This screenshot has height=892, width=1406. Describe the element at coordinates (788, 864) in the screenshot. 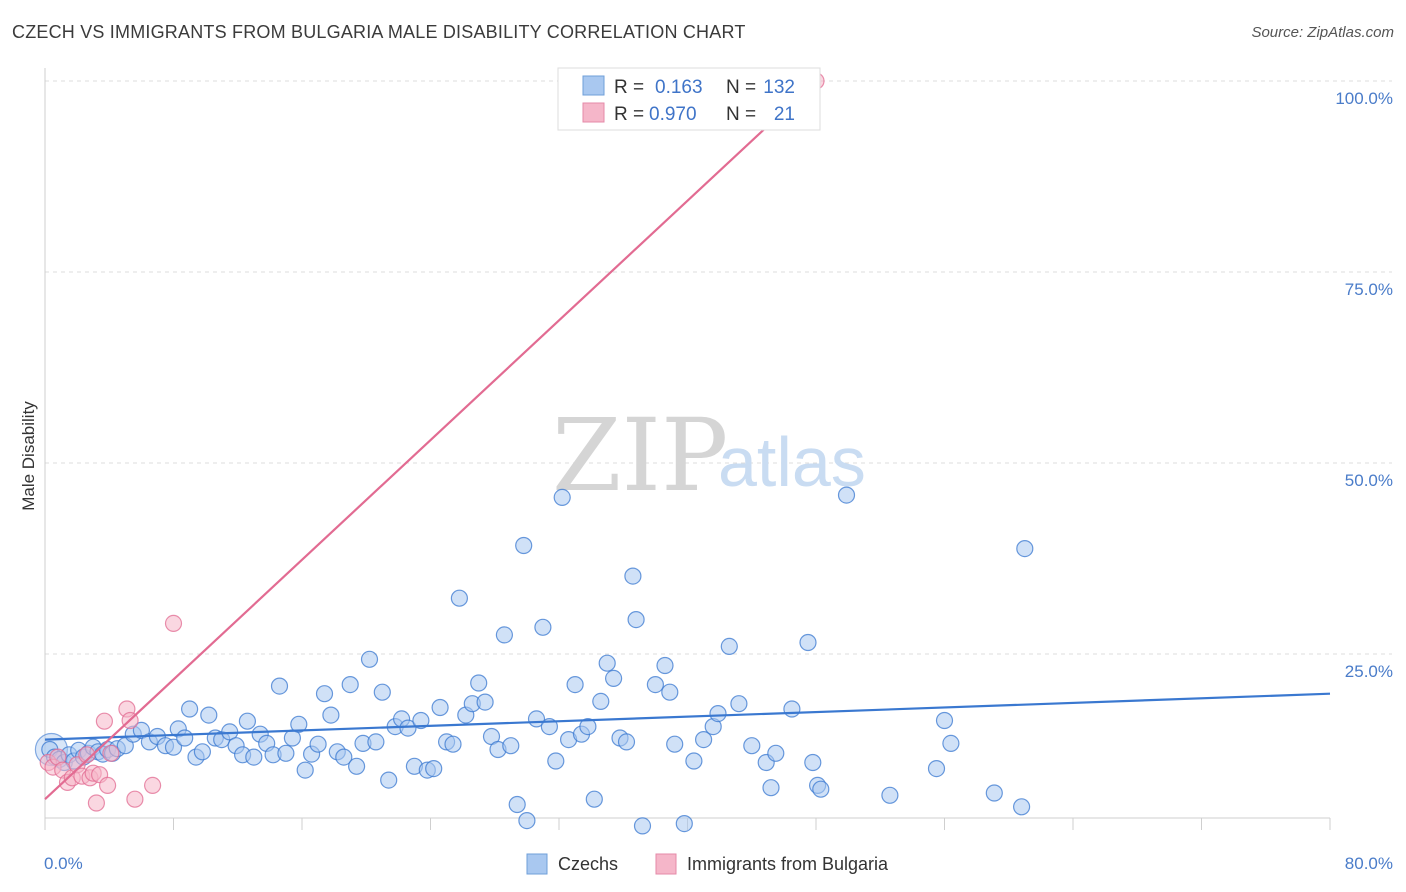

I see `series-legend-label-bulgaria: Immigrants from Bulgaria` at that location.